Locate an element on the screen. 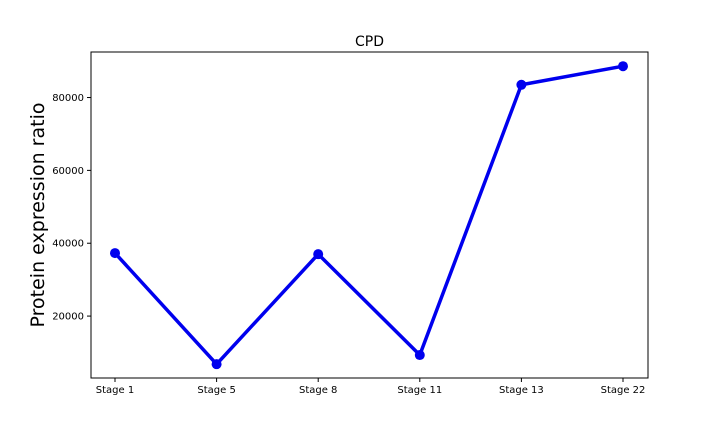 This screenshot has width=720, height=432. x-tick-label: Stage 13 is located at coordinates (521, 390).